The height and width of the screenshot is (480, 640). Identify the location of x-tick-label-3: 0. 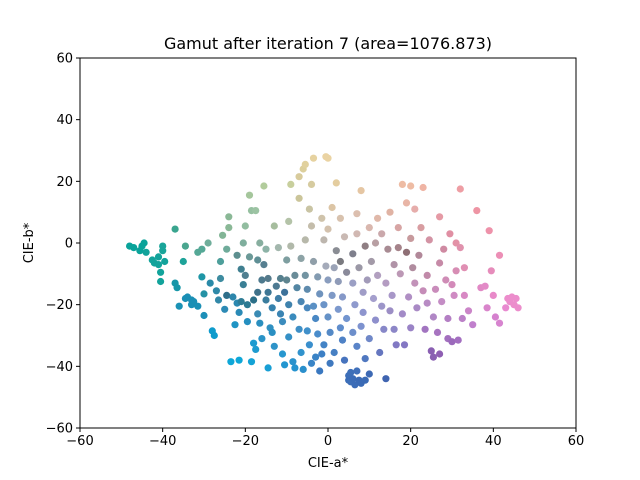
(328, 441).